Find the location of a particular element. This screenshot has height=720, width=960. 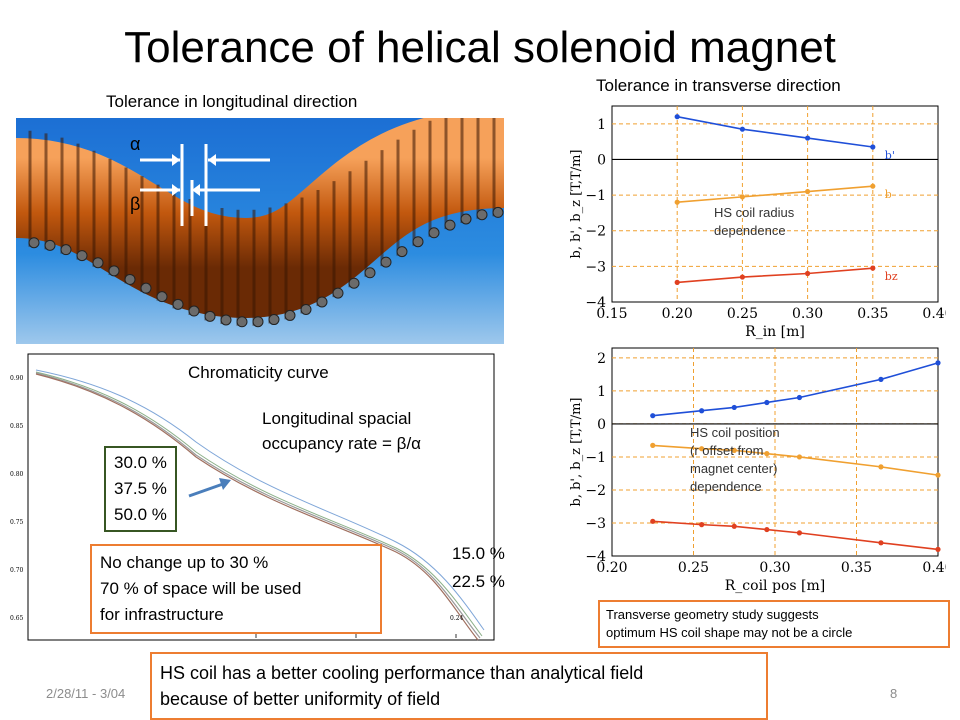

series-label: bz is located at coordinates (891, 276).